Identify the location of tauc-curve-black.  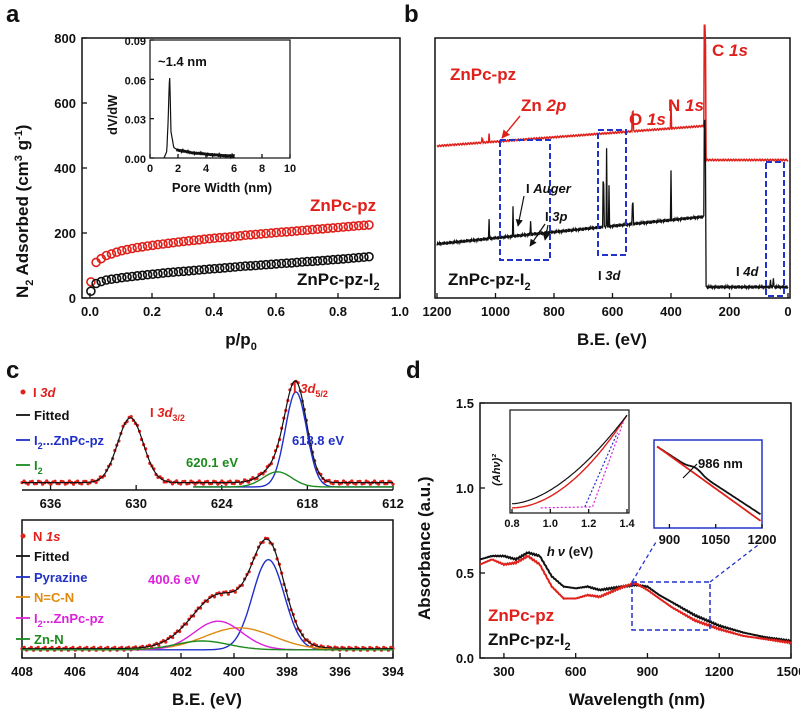
(570, 459).